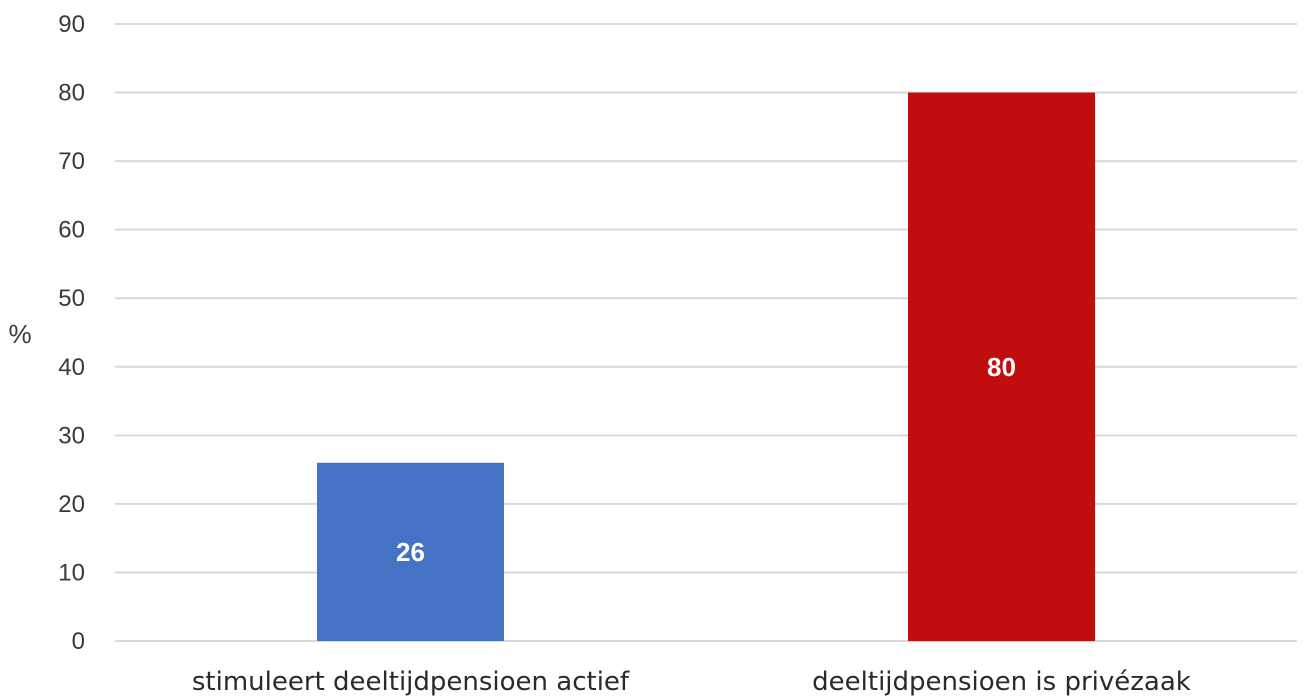 The image size is (1305, 700). What do you see at coordinates (78, 641) in the screenshot?
I see `y-tick-label: 0` at bounding box center [78, 641].